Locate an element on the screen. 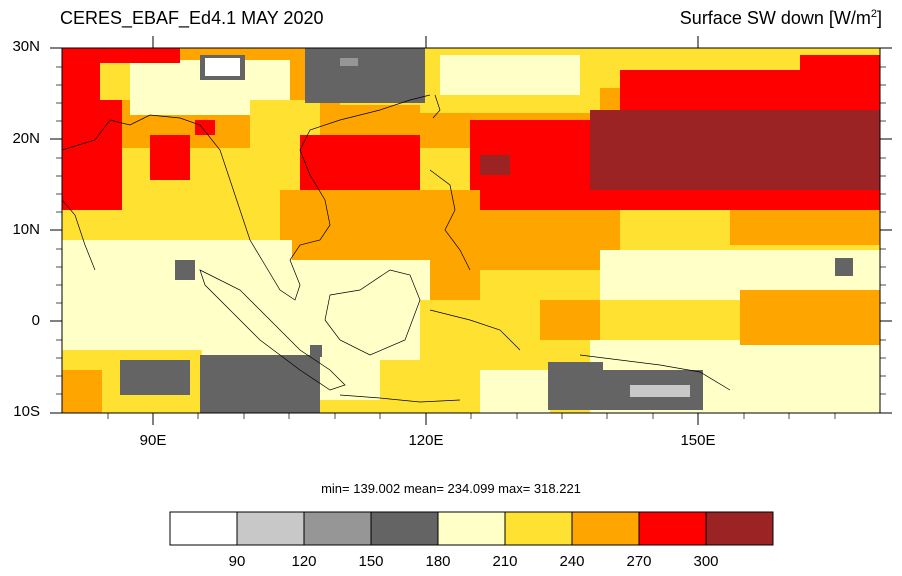 Image resolution: width=902 pixels, height=576 pixels. colorbar-label: 90 is located at coordinates (237, 561).